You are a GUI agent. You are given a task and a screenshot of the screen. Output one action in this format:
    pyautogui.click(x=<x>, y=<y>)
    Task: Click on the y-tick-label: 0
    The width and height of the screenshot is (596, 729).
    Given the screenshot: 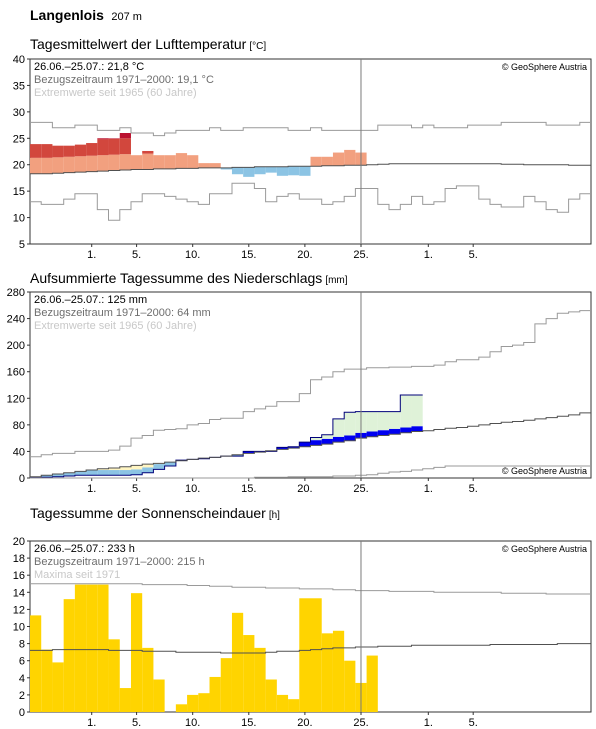 What is the action you would take?
    pyautogui.click(x=22, y=713)
    